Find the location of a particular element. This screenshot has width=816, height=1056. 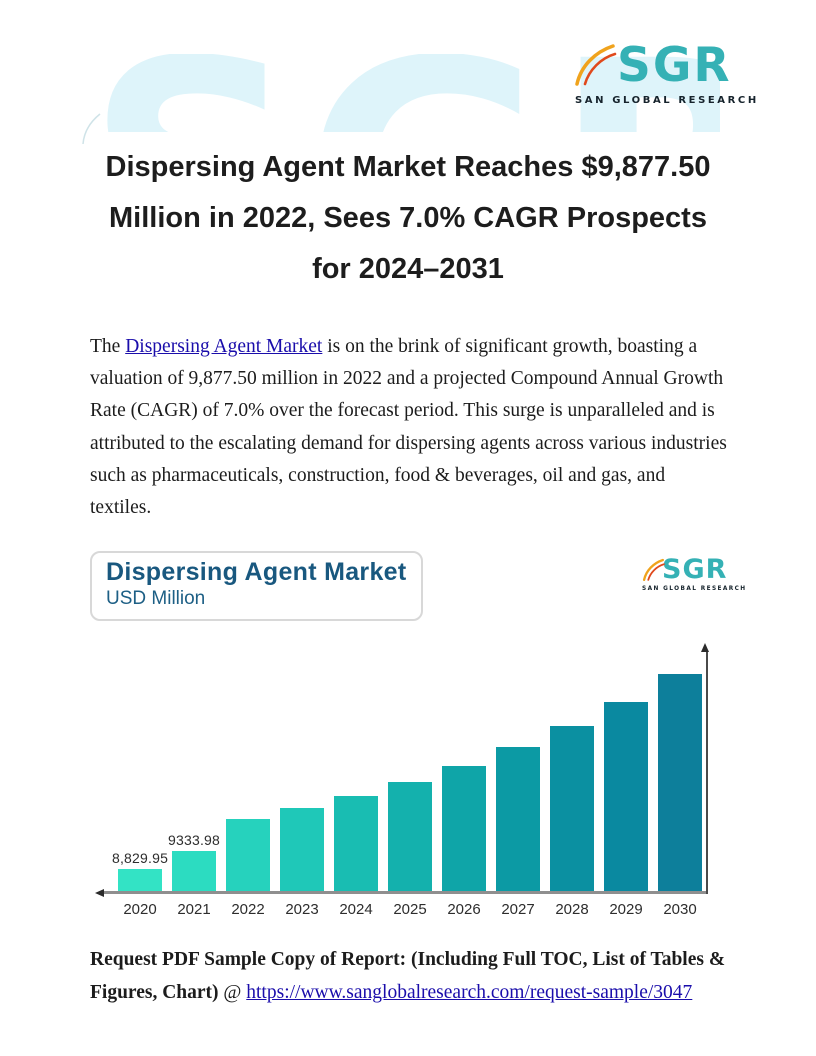

x-axis-year-label: 2025 is located at coordinates (410, 909).